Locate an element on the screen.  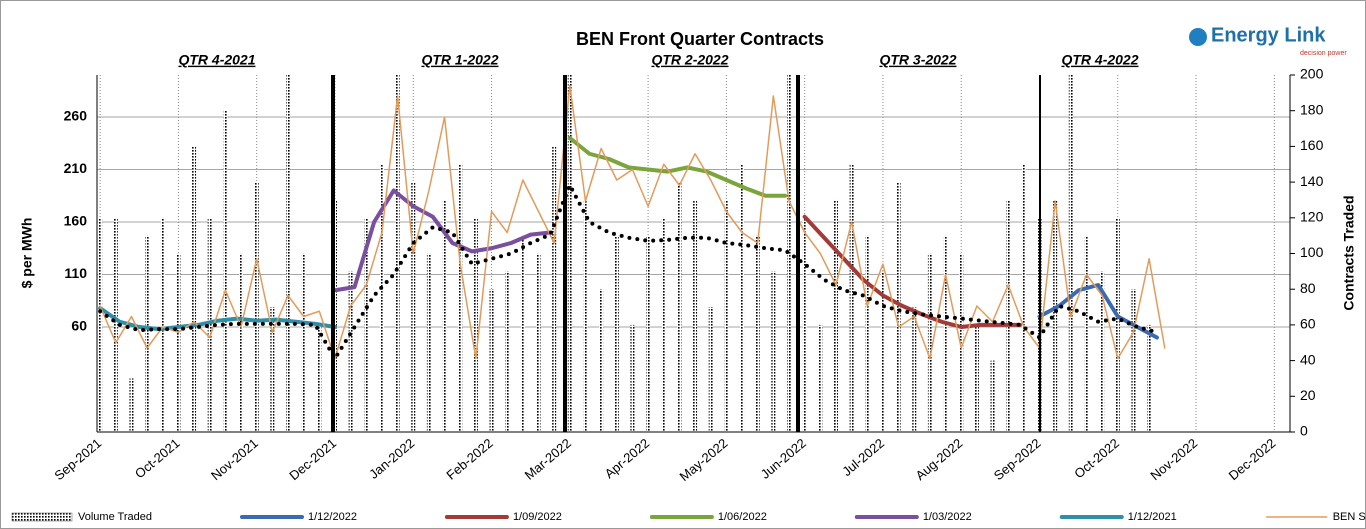
y2-tick-label: 120 is located at coordinates (1312, 217).